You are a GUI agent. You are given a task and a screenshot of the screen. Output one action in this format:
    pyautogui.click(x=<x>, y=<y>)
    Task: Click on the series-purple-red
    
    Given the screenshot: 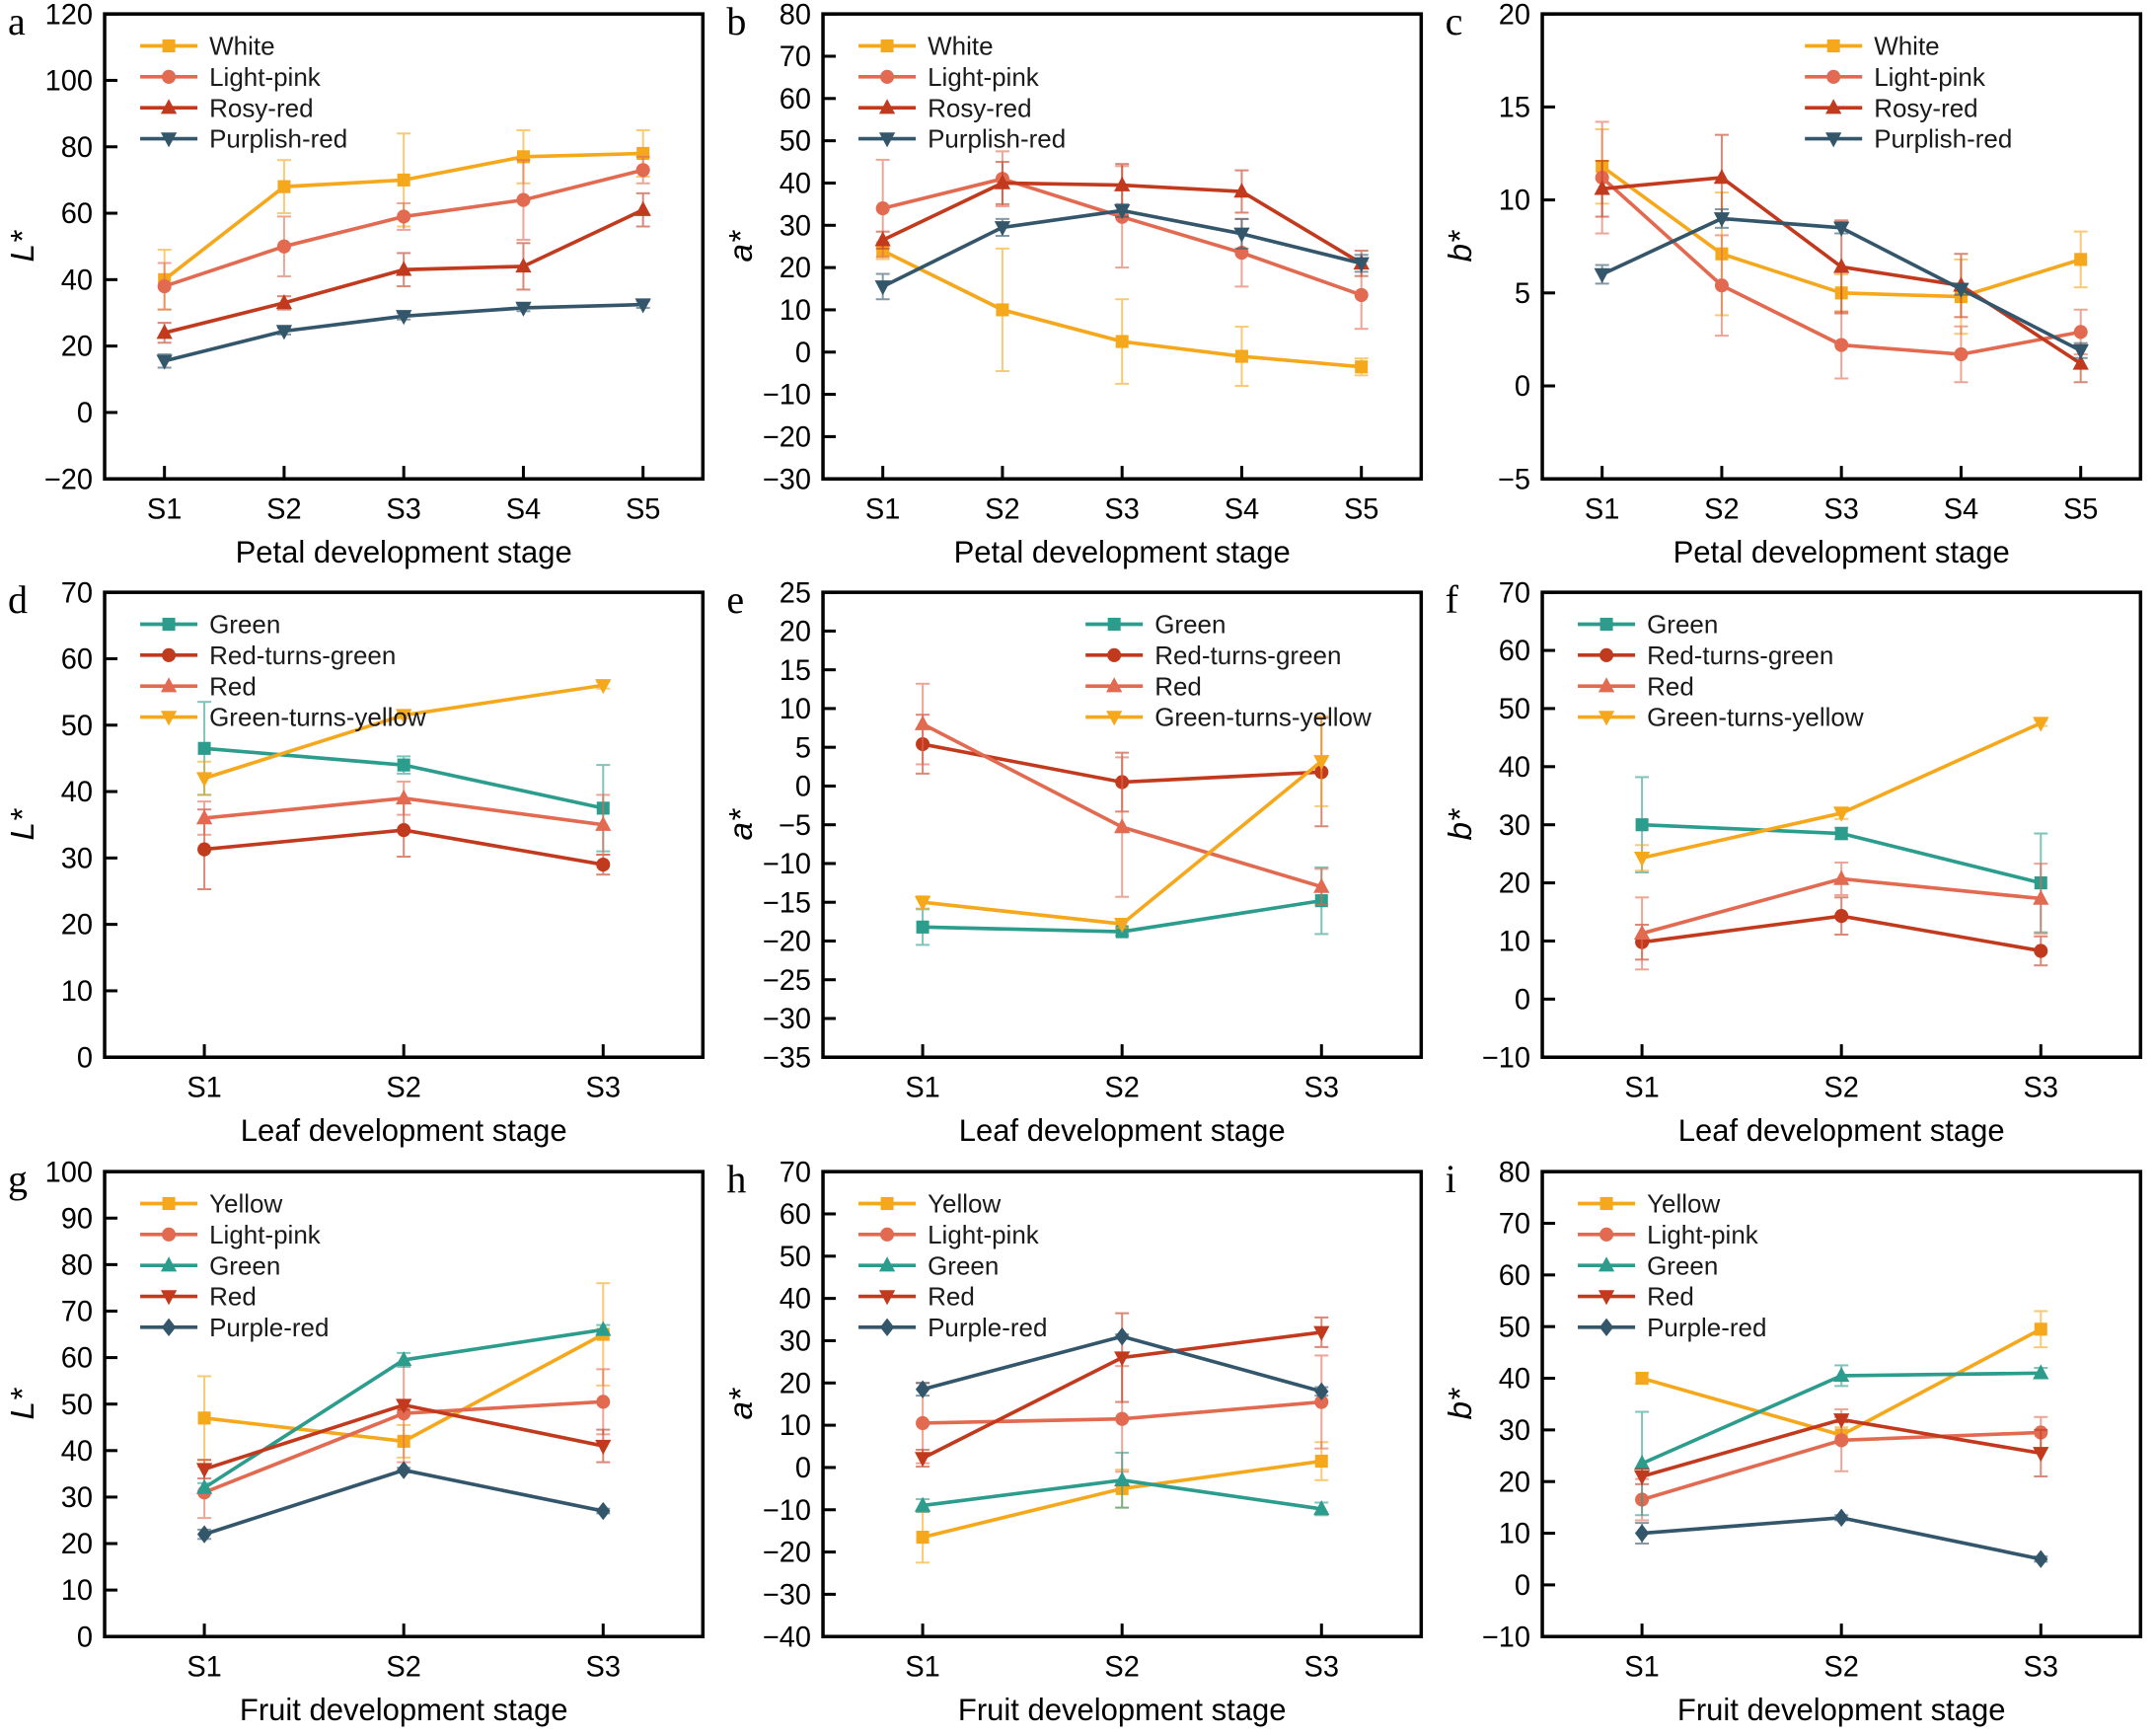 What is the action you would take?
    pyautogui.click(x=1841, y=1538)
    